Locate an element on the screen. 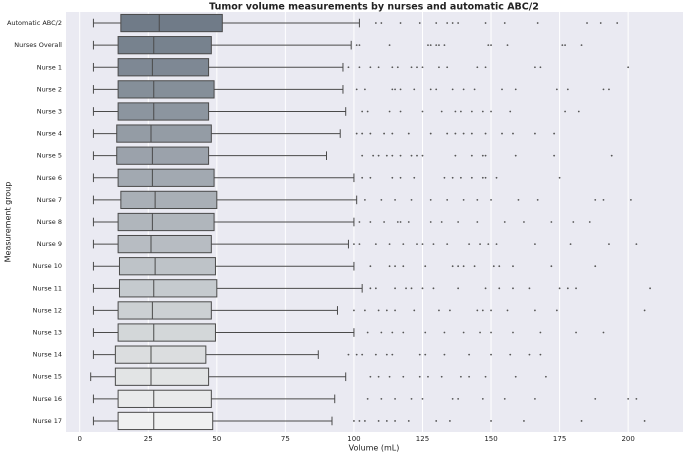 The width and height of the screenshot is (685, 455). y-tick-label: Nurse 10 is located at coordinates (47, 266).